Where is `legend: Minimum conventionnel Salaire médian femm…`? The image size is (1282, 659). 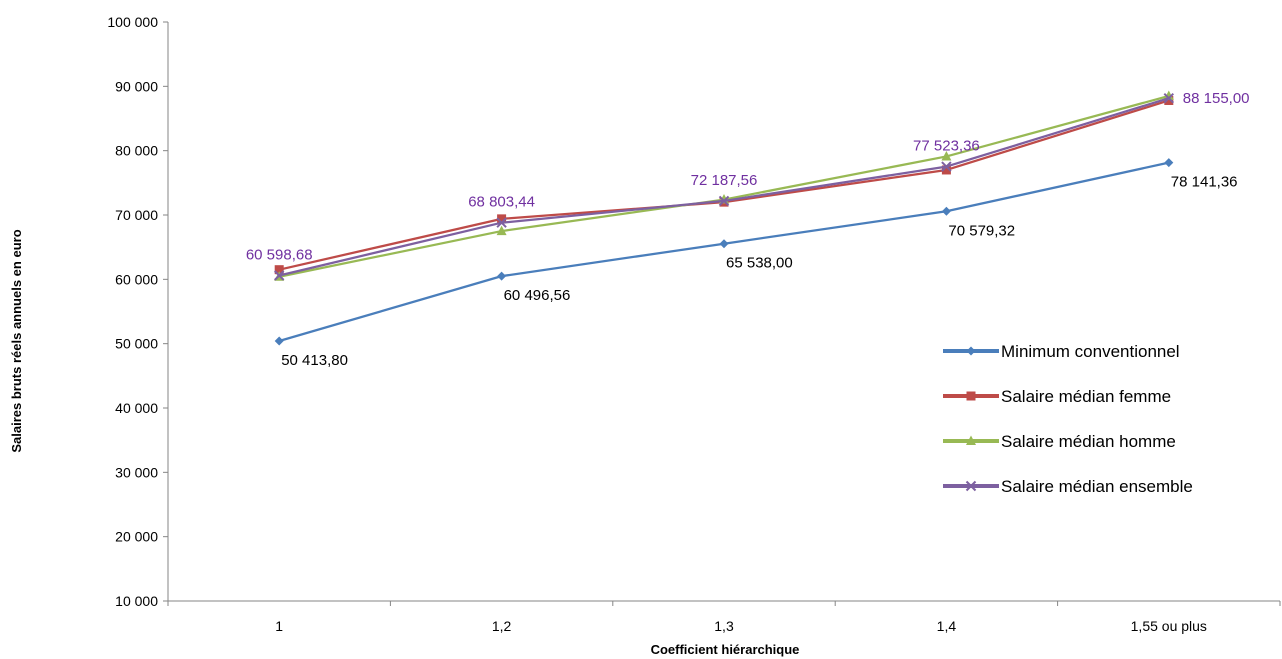
legend: Minimum conventionnel Salaire médian femm… is located at coordinates (1068, 419).